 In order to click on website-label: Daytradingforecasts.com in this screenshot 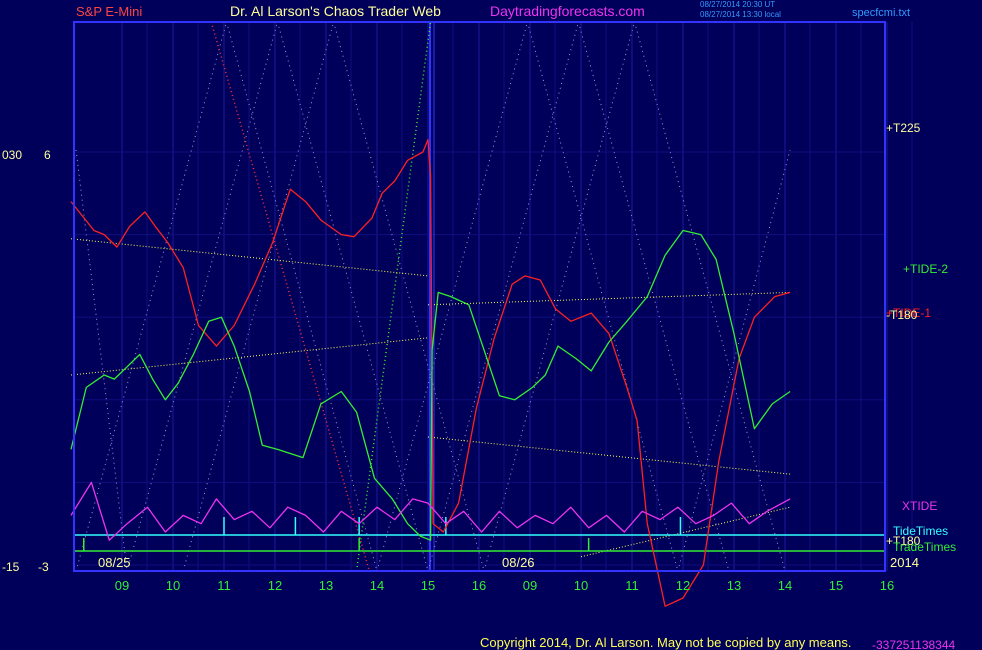, I will do `click(567, 11)`.